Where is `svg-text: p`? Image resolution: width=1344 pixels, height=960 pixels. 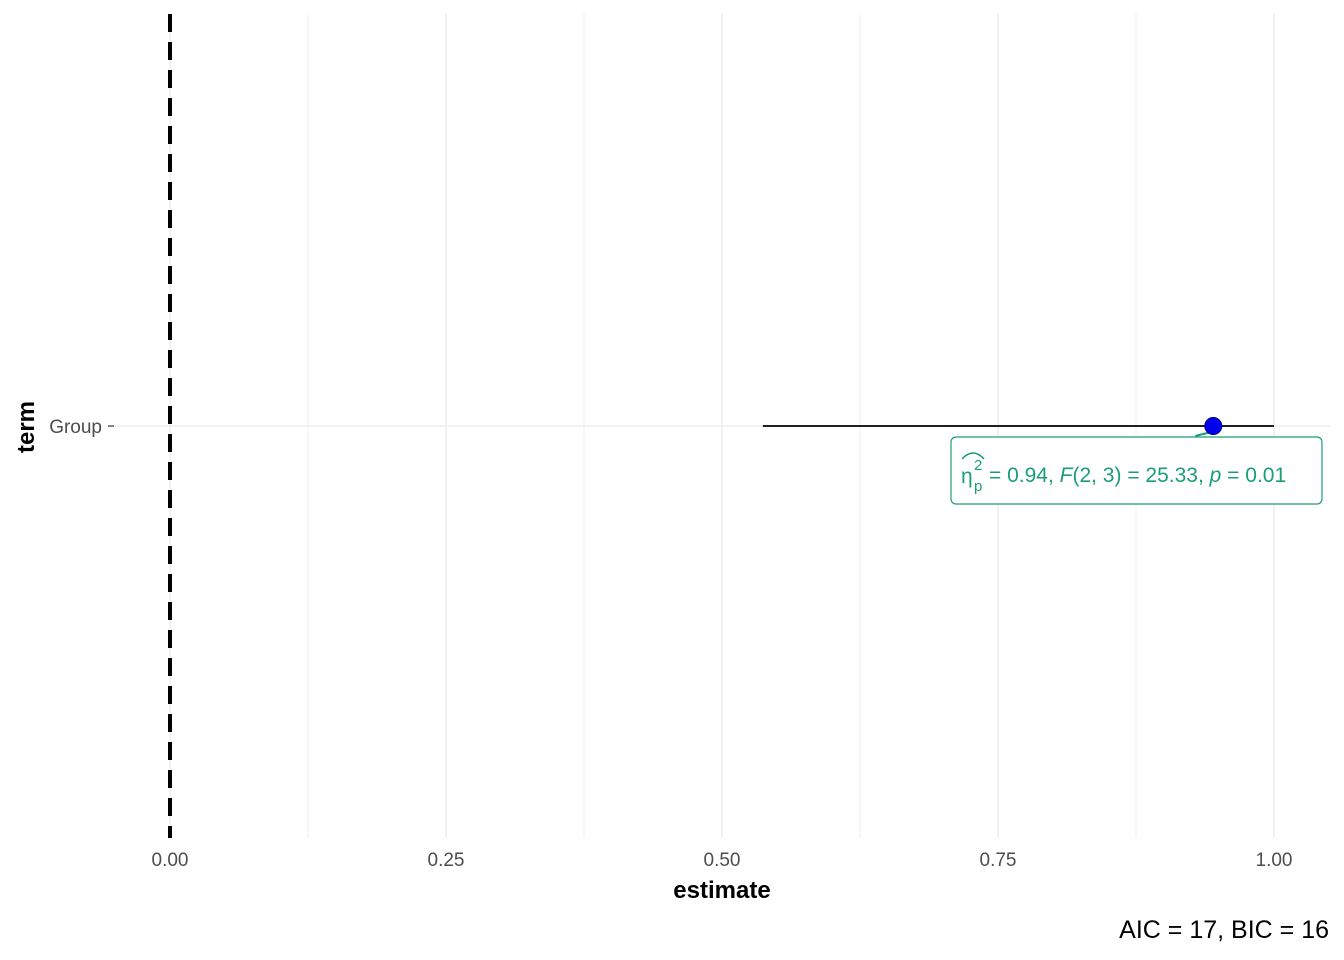
svg-text: p is located at coordinates (978, 486).